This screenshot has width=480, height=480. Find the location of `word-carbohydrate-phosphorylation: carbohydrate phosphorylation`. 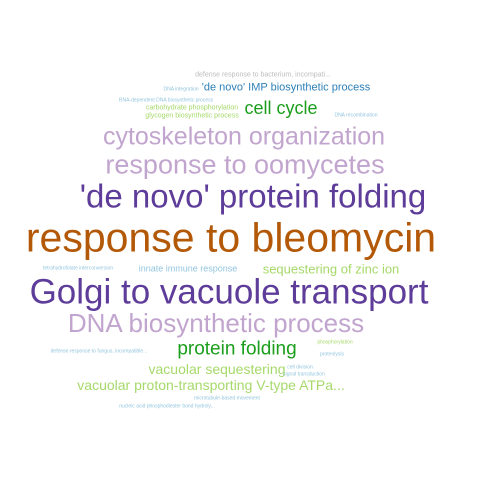

word-carbohydrate-phosphorylation: carbohydrate phosphorylation is located at coordinates (192, 108).